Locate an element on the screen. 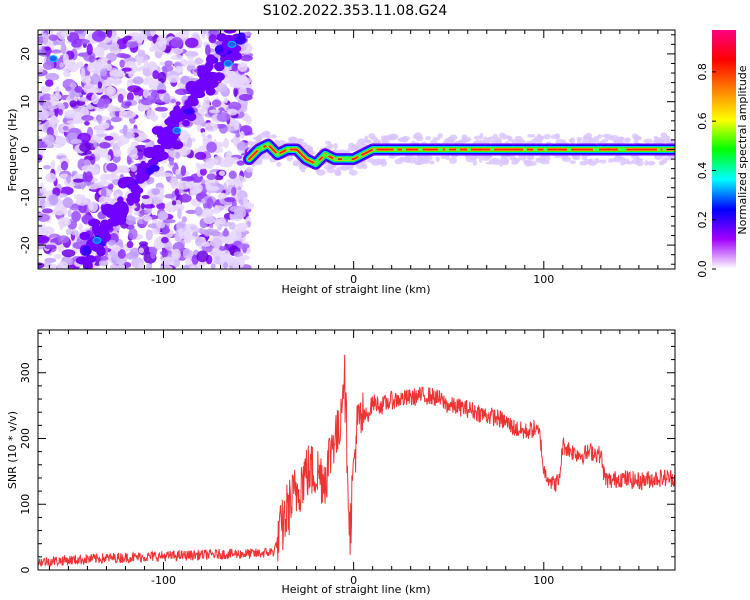  snr-y-tick-label: 100 is located at coordinates (25, 504).